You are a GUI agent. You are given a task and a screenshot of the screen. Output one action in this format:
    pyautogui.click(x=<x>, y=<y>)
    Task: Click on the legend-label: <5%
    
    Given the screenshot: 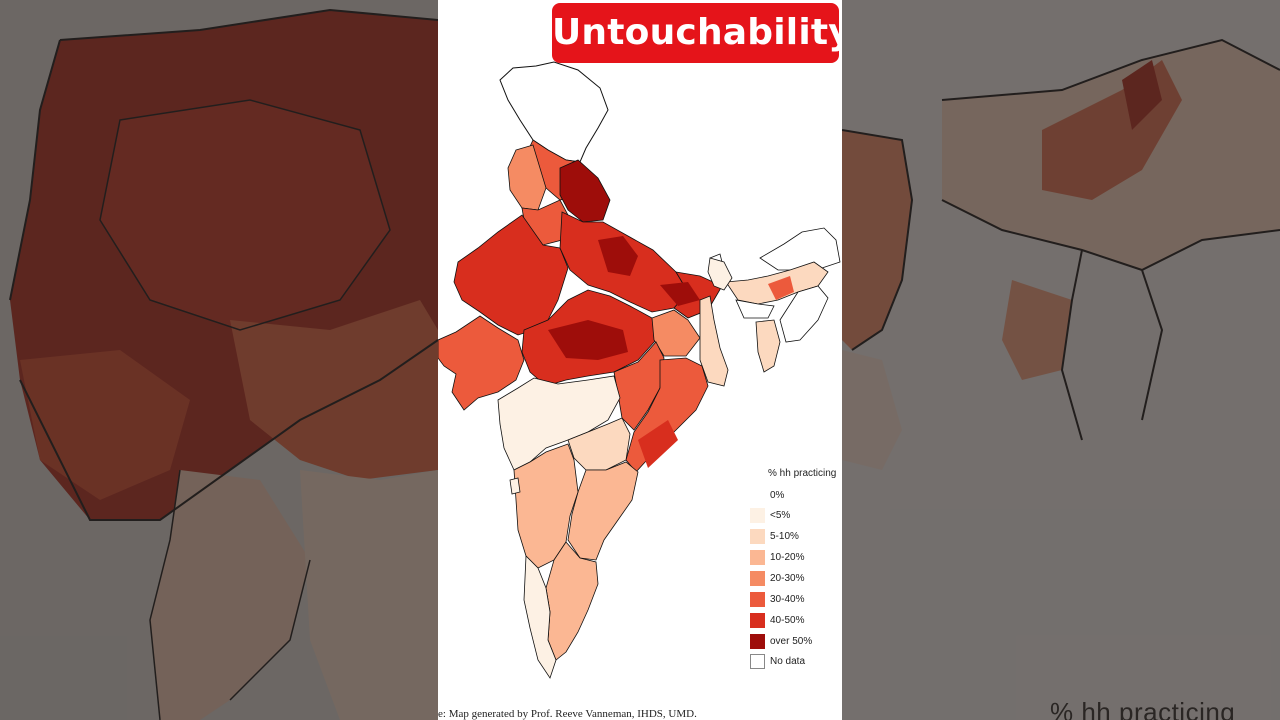 What is the action you would take?
    pyautogui.click(x=780, y=515)
    